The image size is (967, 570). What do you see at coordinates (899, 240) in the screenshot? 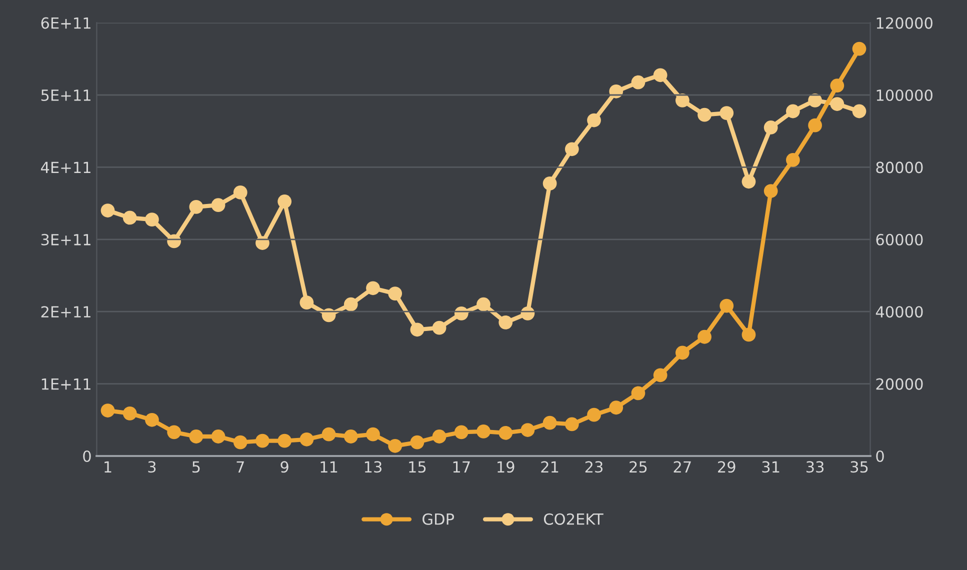
I see `y2-tick-label: 60000` at bounding box center [899, 240].